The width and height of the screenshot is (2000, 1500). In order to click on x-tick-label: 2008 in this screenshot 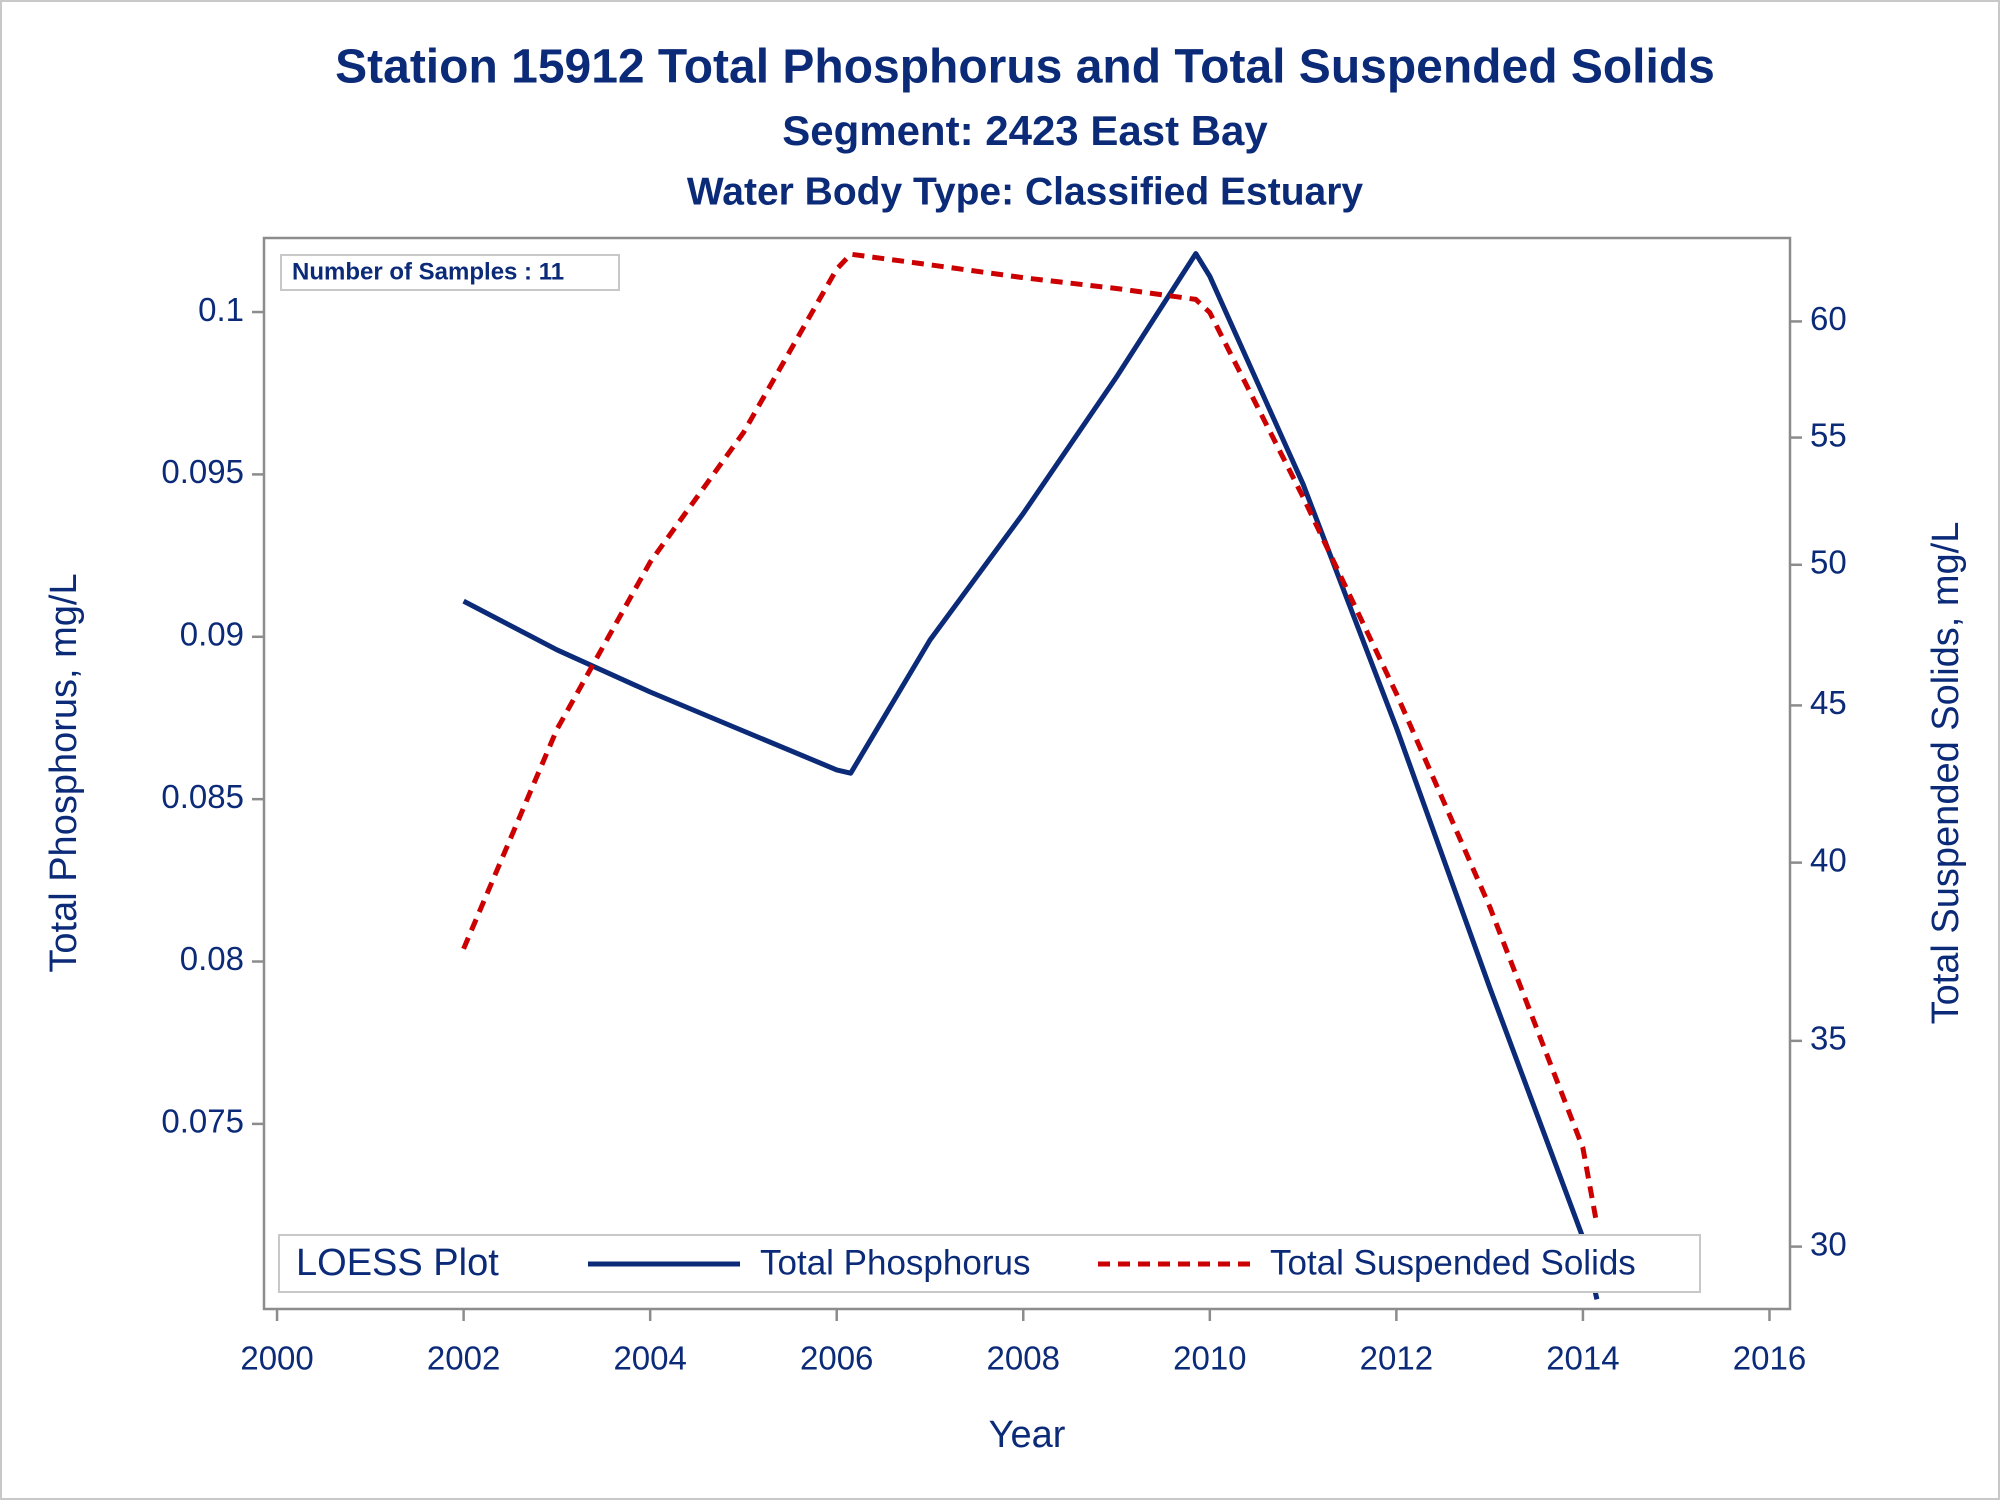, I will do `click(1023, 1358)`.